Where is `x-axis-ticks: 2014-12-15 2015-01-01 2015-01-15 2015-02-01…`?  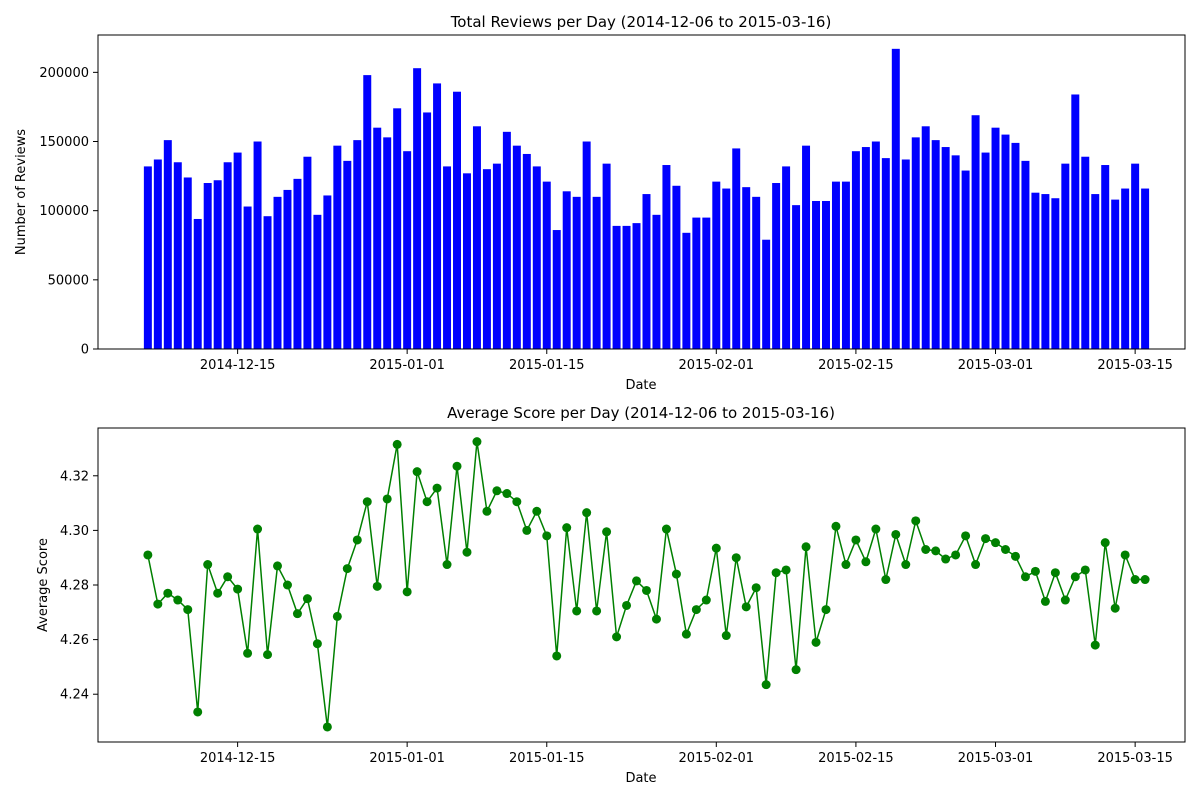 x-axis-ticks: 2014-12-15 2015-01-01 2015-01-15 2015-02-01… is located at coordinates (686, 361).